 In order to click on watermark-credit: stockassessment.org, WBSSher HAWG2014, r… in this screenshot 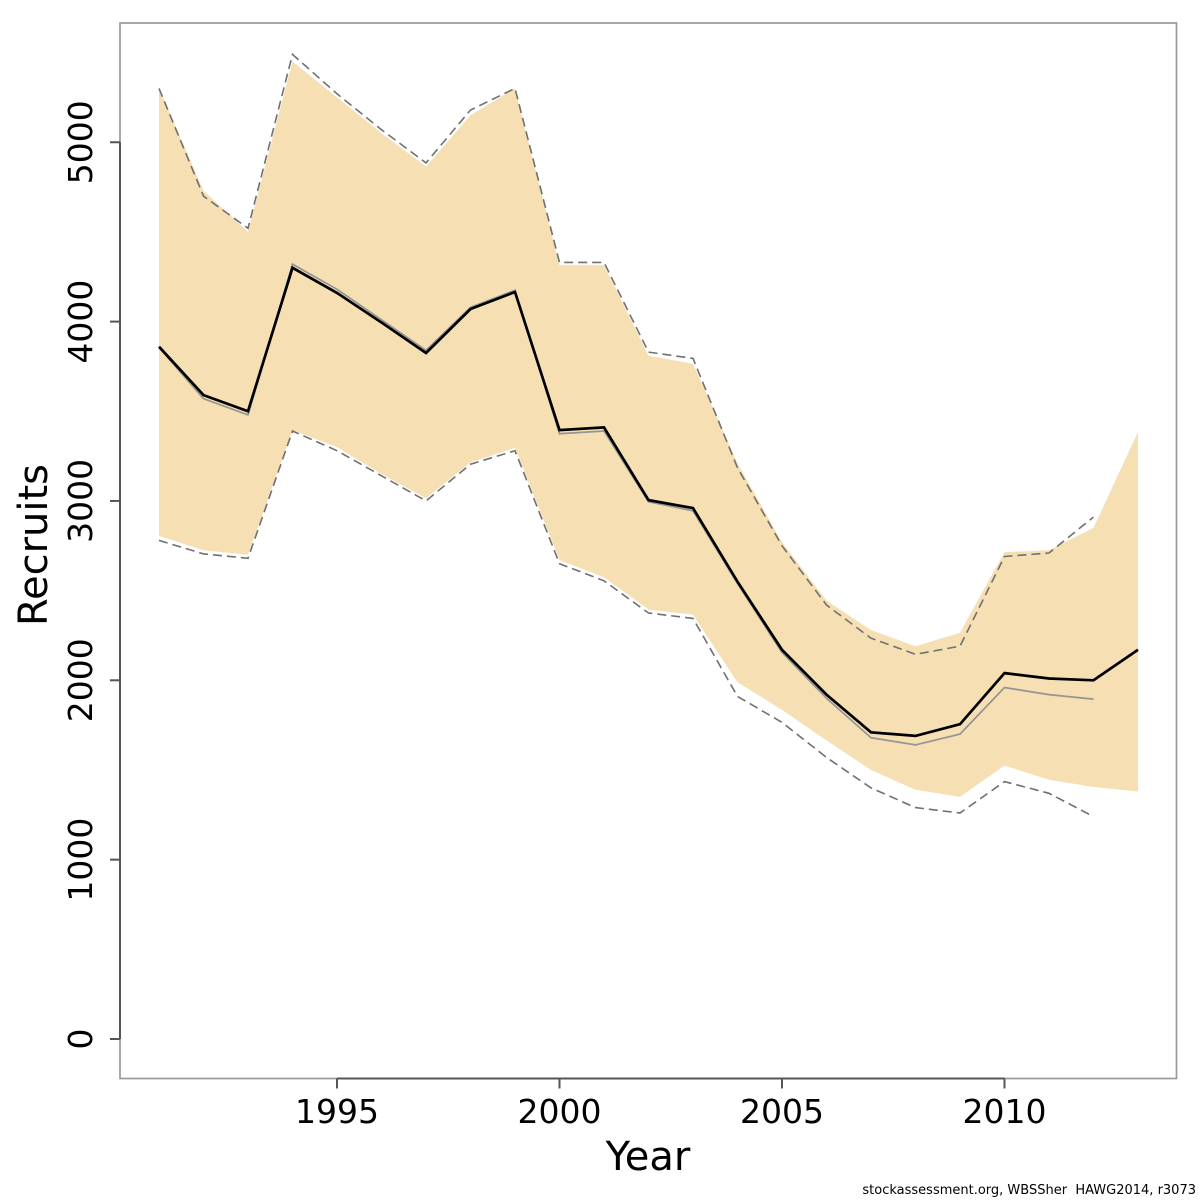, I will do `click(1029, 1190)`.